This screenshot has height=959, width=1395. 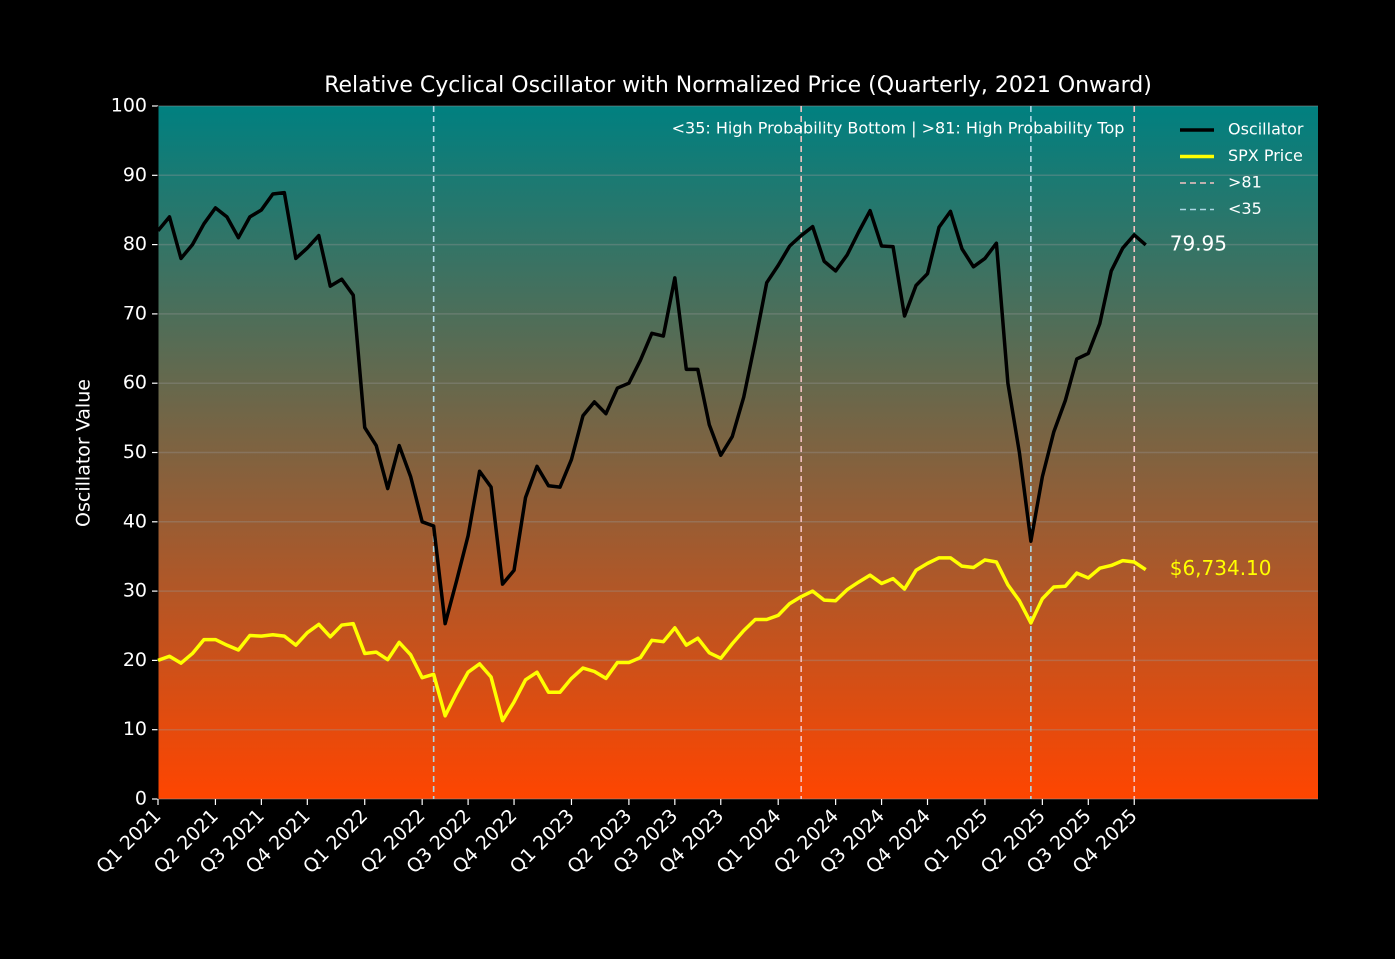 What do you see at coordinates (135, 729) in the screenshot?
I see `y-tick-label: 10` at bounding box center [135, 729].